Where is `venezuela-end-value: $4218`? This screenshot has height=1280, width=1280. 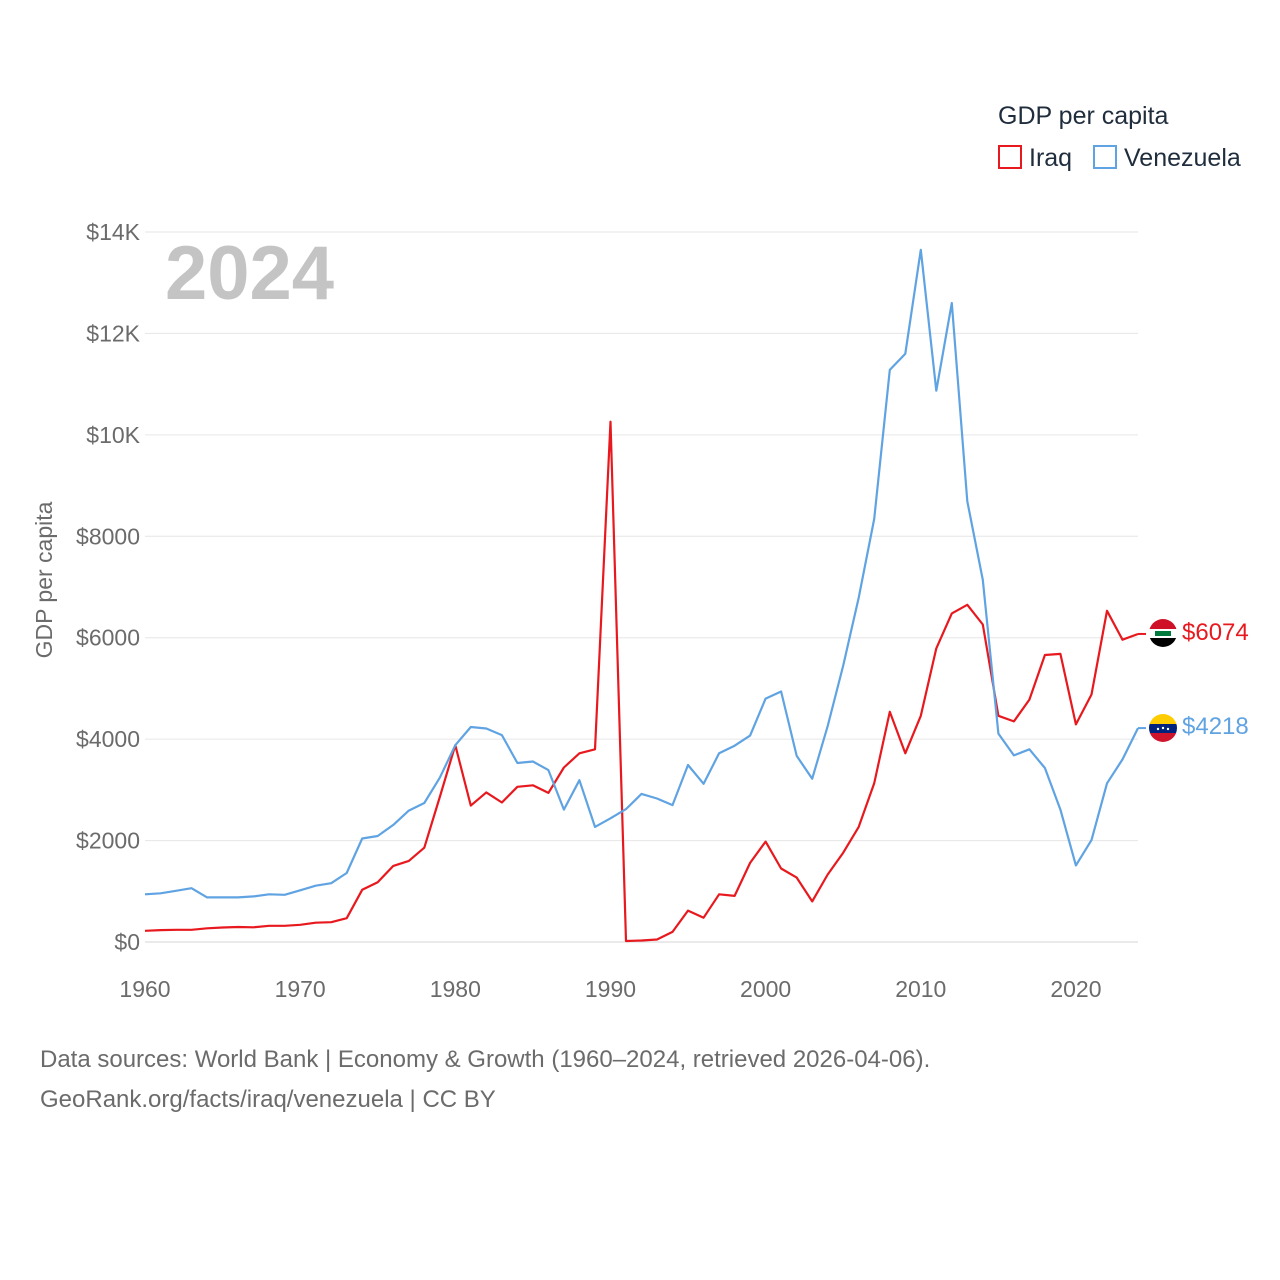
venezuela-end-value: $4218 is located at coordinates (1215, 726).